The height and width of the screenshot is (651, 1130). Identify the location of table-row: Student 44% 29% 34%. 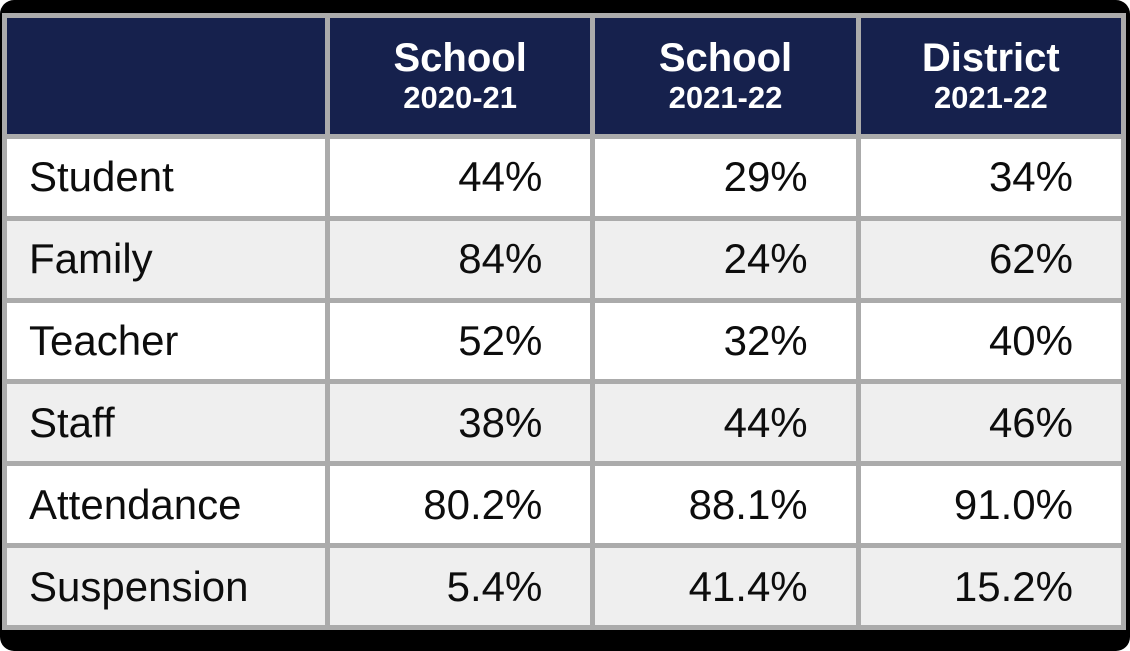
(564, 177).